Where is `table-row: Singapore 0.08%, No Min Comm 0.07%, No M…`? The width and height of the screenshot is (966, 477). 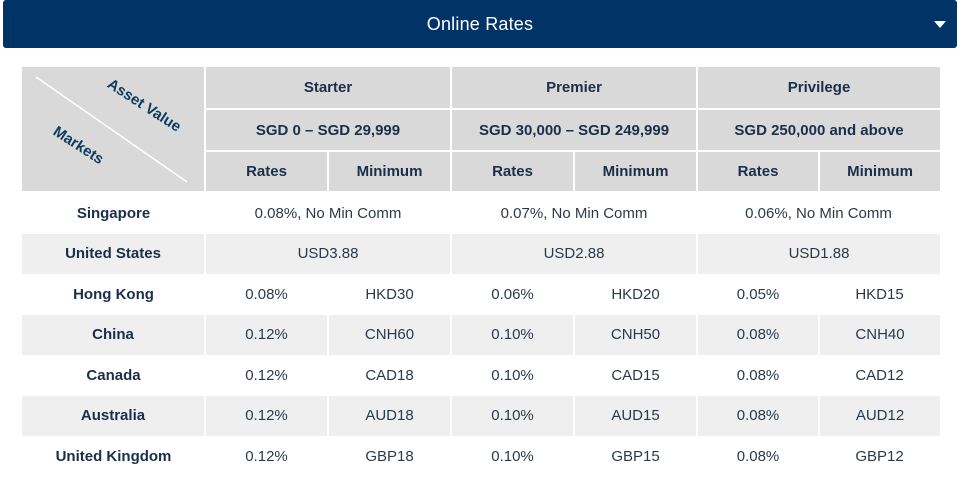
table-row: Singapore 0.08%, No Min Comm 0.07%, No M… is located at coordinates (481, 213).